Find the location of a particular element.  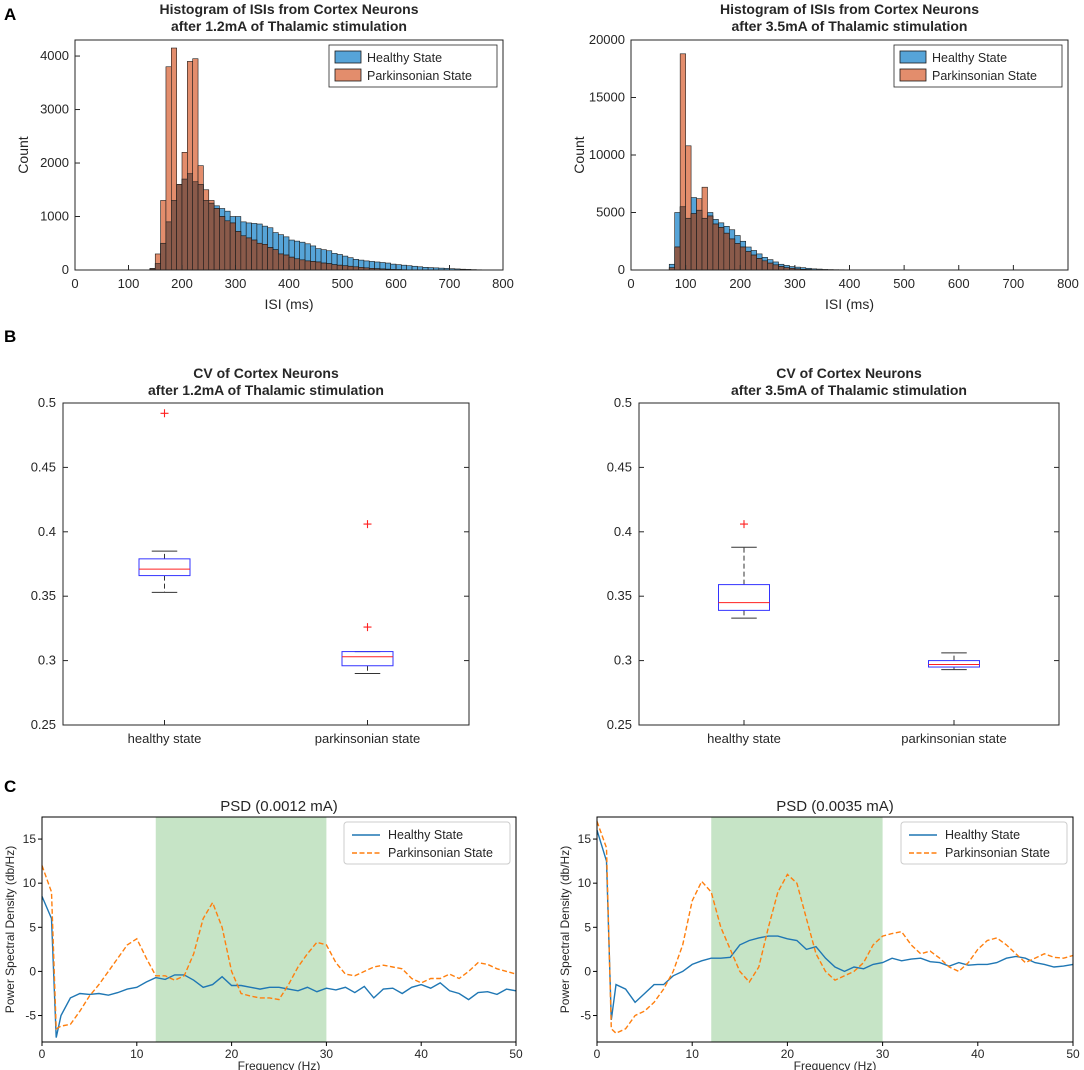

x-tick-label: 600 is located at coordinates (959, 283).